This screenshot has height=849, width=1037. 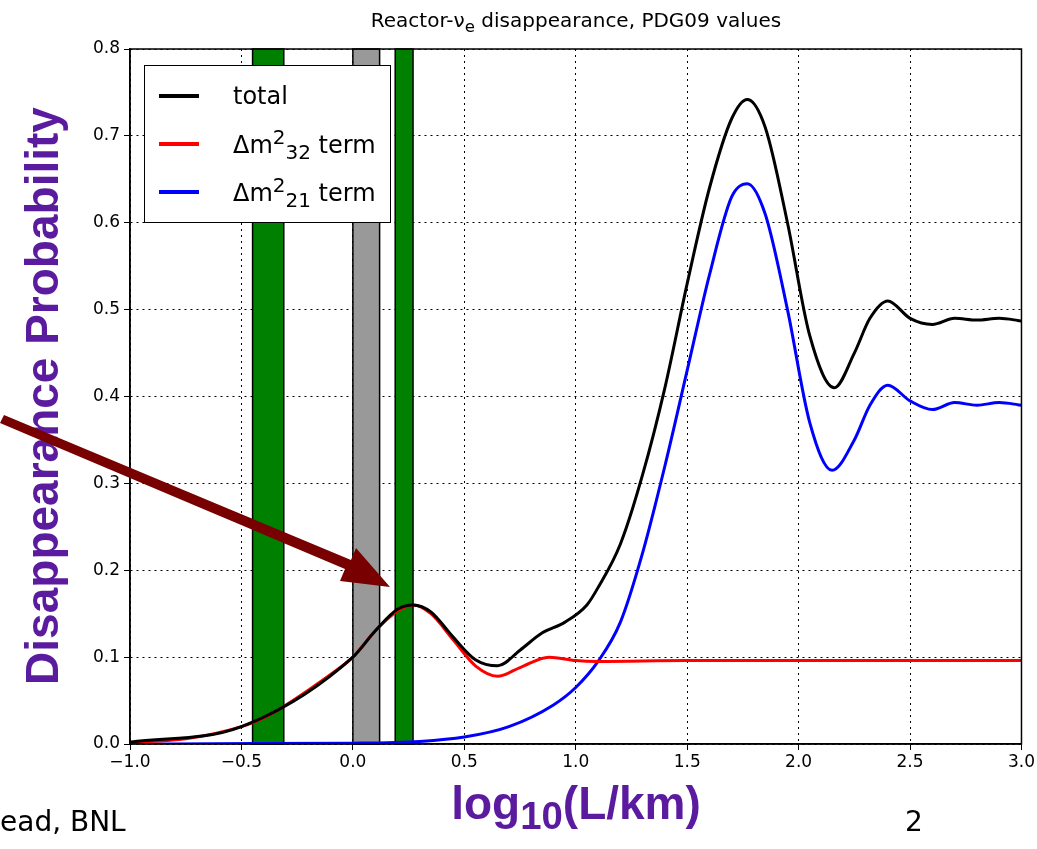 What do you see at coordinates (106, 134) in the screenshot?
I see `y-tick-label: 0.7` at bounding box center [106, 134].